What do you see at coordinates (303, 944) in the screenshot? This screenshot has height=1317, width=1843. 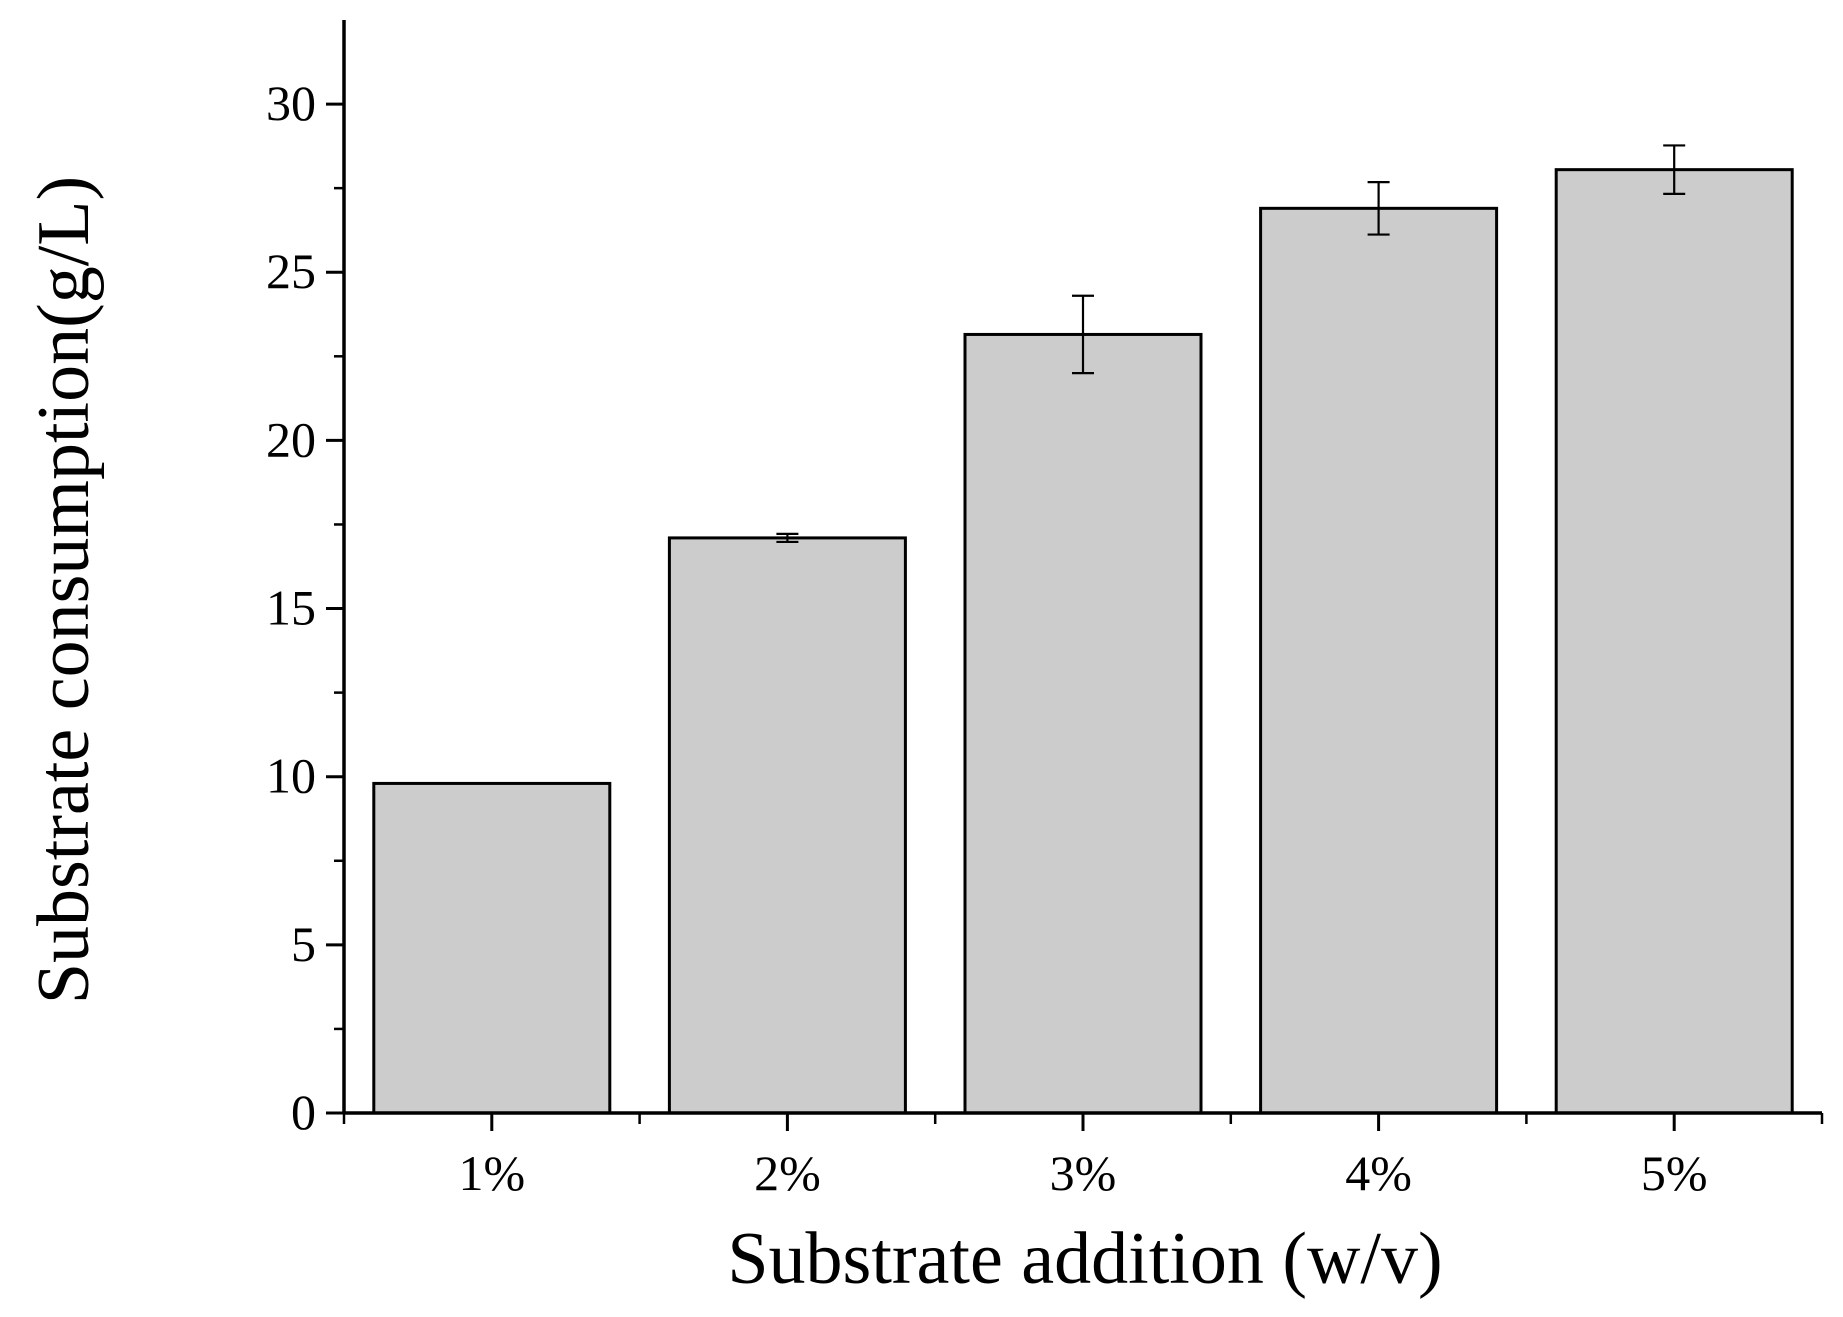 I see `y-tick-label: 5` at bounding box center [303, 944].